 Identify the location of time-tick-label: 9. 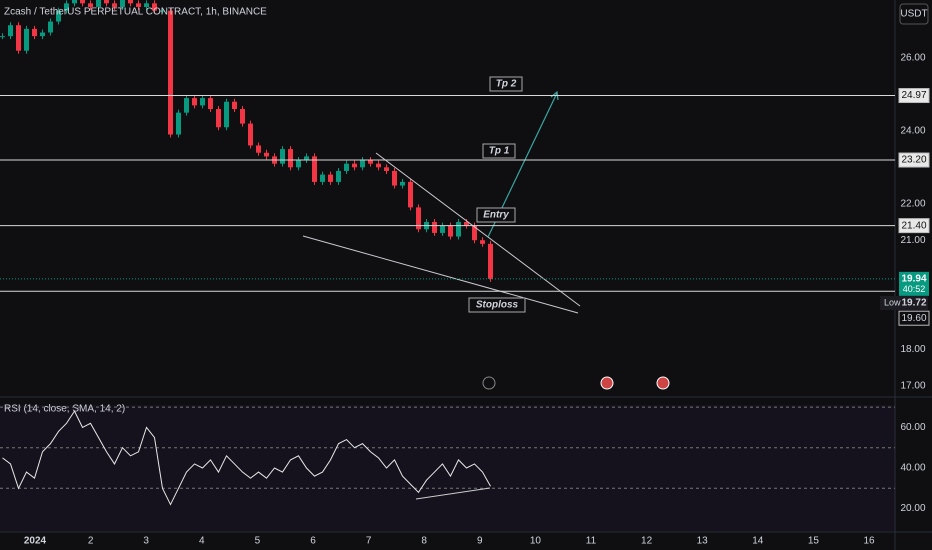
(480, 541).